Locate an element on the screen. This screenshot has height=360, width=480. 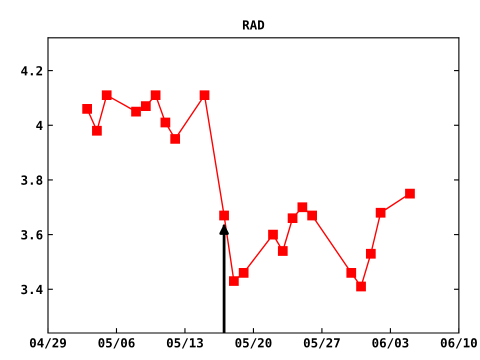
x-tick-label: 05/27 is located at coordinates (322, 343).